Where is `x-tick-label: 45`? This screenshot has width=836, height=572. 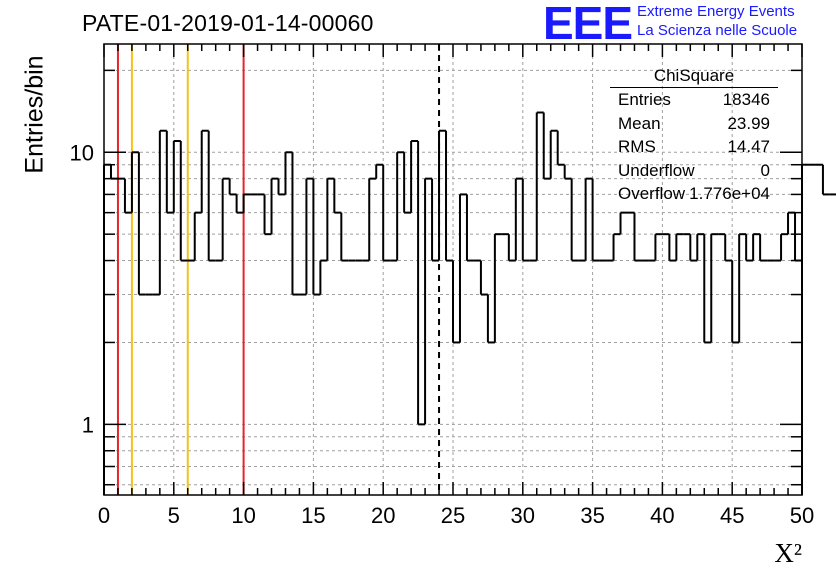 x-tick-label: 45 is located at coordinates (732, 515).